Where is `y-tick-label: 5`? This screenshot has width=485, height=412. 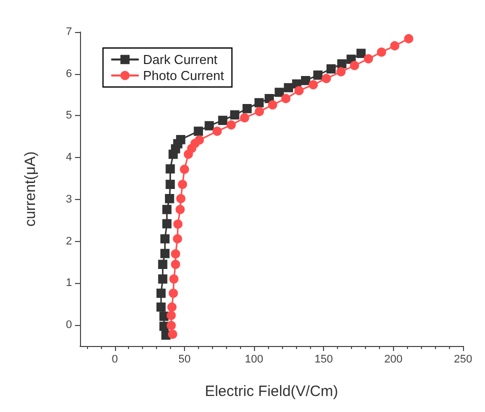
y-tick-label: 5 is located at coordinates (69, 116).